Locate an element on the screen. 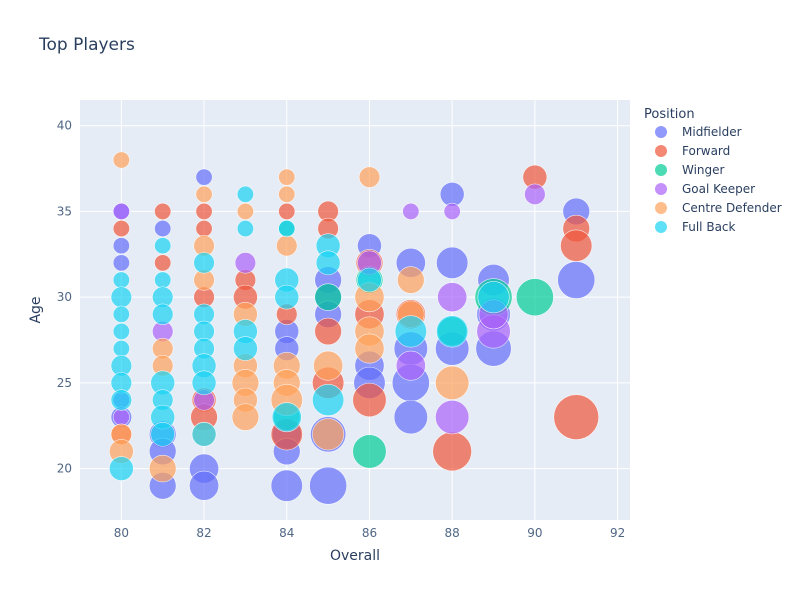 This screenshot has width=800, height=604. y-tick-label: 35 is located at coordinates (64, 211).